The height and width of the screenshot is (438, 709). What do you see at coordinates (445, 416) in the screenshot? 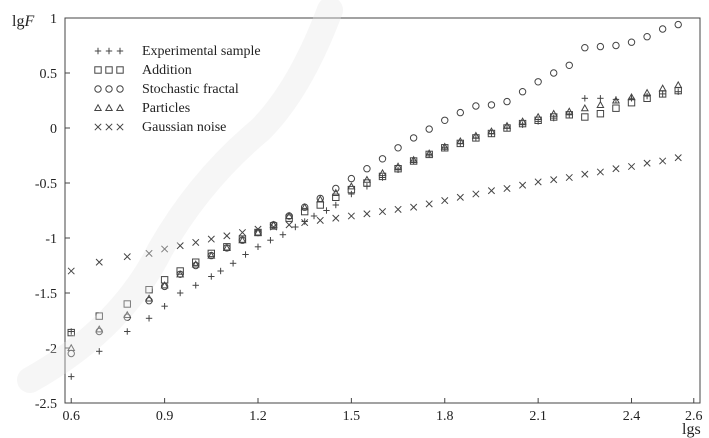
I see `x-tick-label: 1.8` at bounding box center [445, 416].